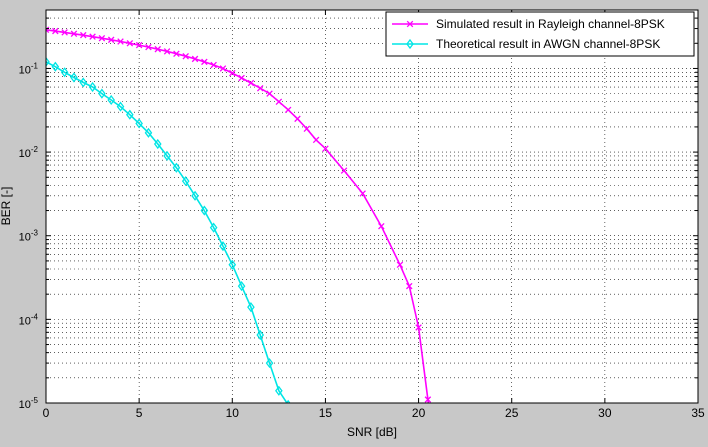 The image size is (708, 447). What do you see at coordinates (605, 413) in the screenshot?
I see `x-tick-label: 30` at bounding box center [605, 413].